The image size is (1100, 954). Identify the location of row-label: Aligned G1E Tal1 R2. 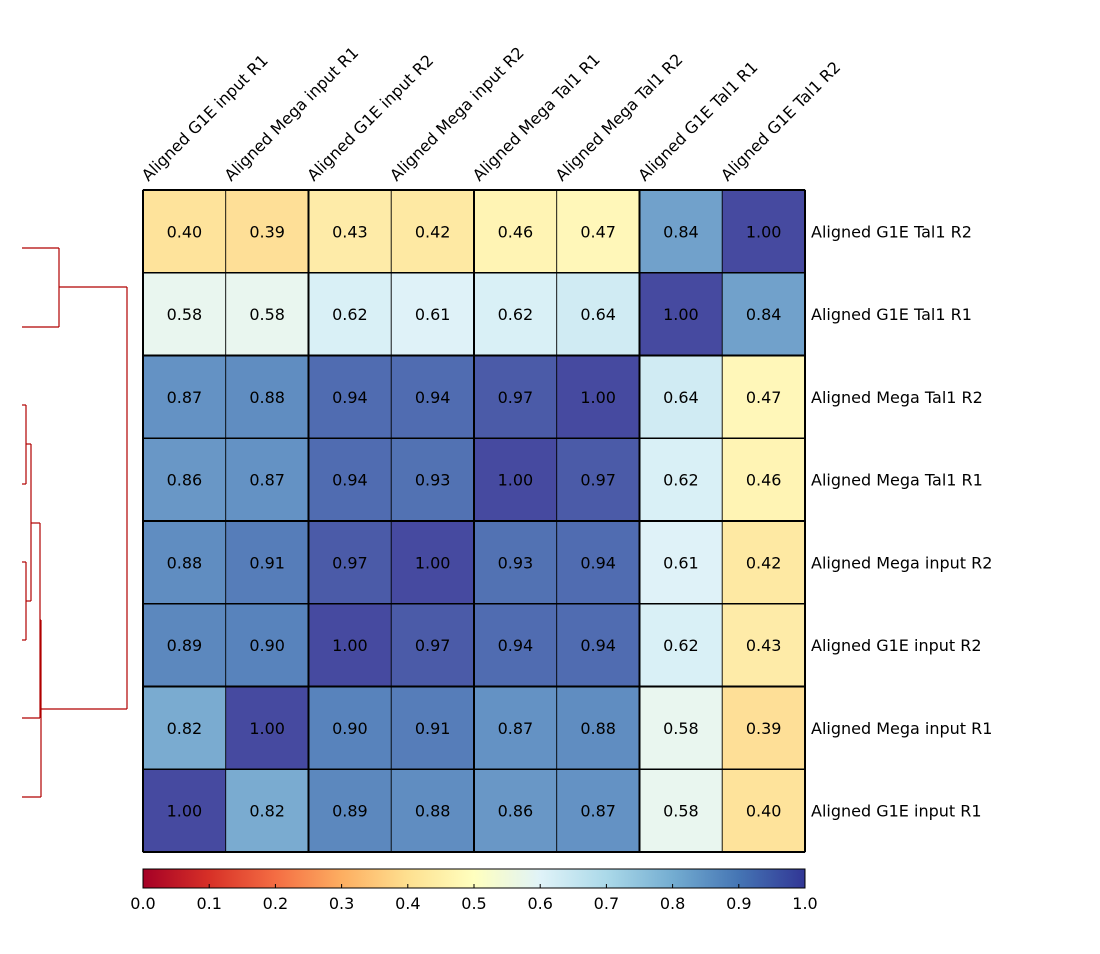
(891, 231).